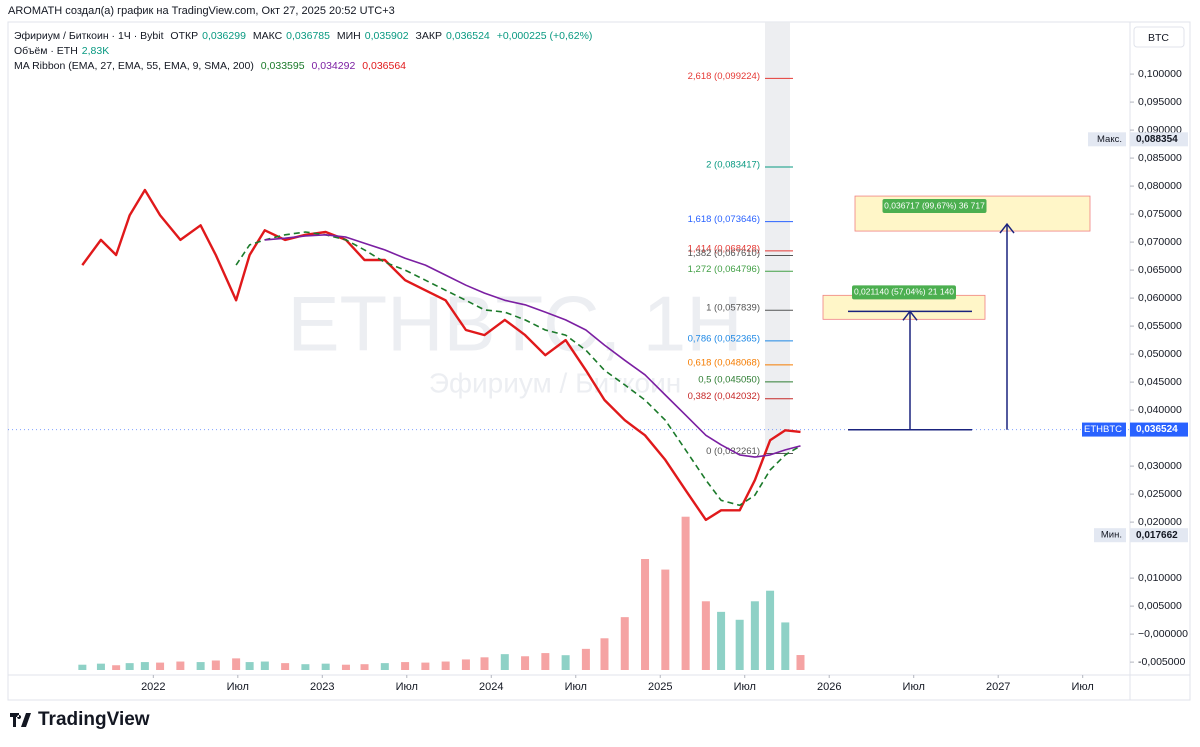  What do you see at coordinates (724, 76) in the screenshot?
I see `fib-label: 2,618 (0,099224)` at bounding box center [724, 76].